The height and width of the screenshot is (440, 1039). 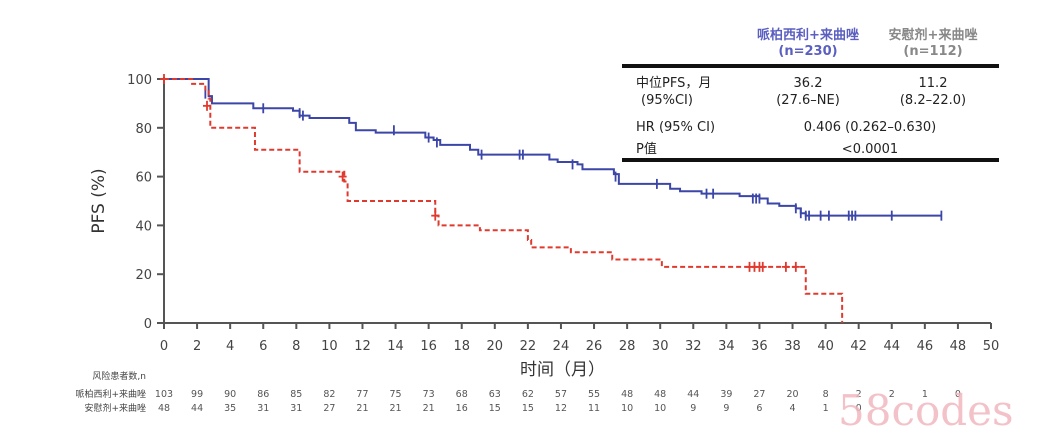 What do you see at coordinates (230, 408) in the screenshot?
I see `risk-value: 35` at bounding box center [230, 408].